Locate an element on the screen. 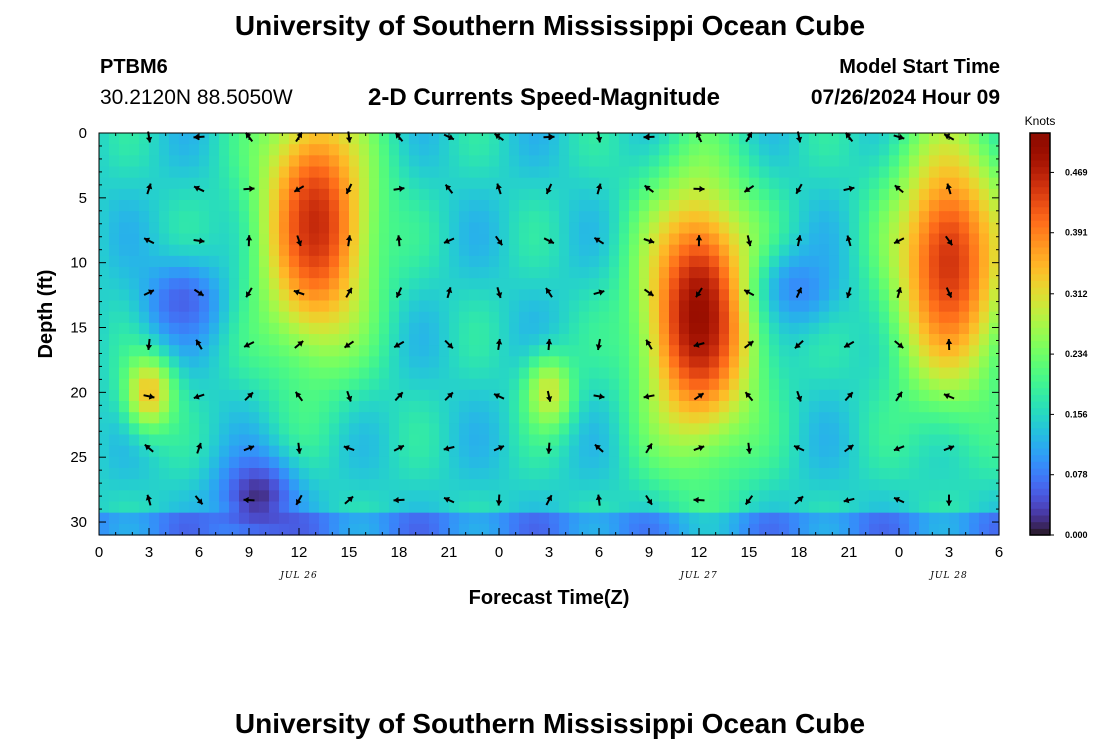 Image resolution: width=1100 pixels, height=750 pixels. colorbar-tick-label: 0.312 is located at coordinates (1076, 294).